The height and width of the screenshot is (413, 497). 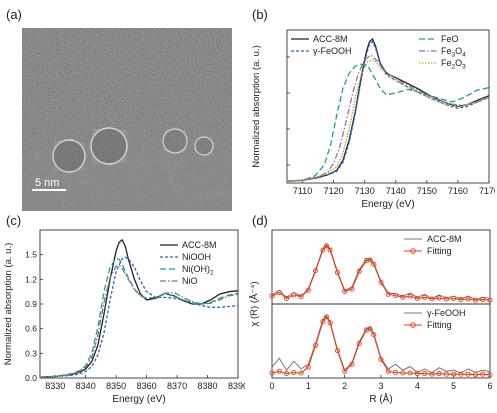 I want to click on subplot: γ-FeOOH Fitting, so click(x=381, y=343).